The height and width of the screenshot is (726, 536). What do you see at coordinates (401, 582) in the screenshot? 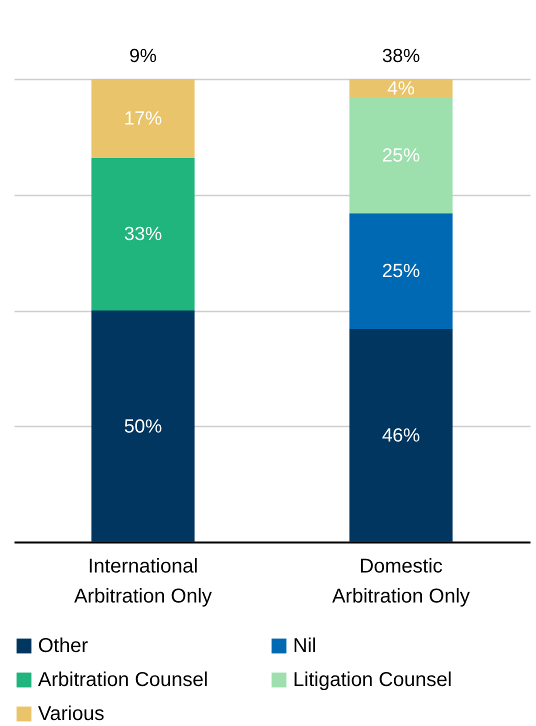
I see `x-tick-label: Domestic Arbitration Only` at bounding box center [401, 582].